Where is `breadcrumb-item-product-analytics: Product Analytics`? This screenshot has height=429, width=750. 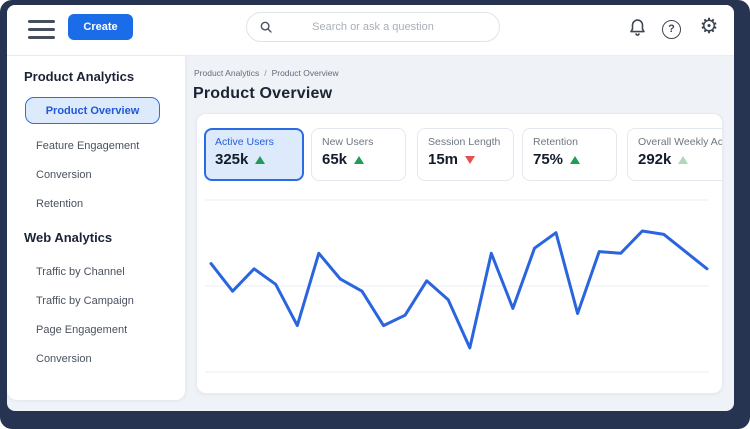 breadcrumb-item-product-analytics: Product Analytics is located at coordinates (227, 73).